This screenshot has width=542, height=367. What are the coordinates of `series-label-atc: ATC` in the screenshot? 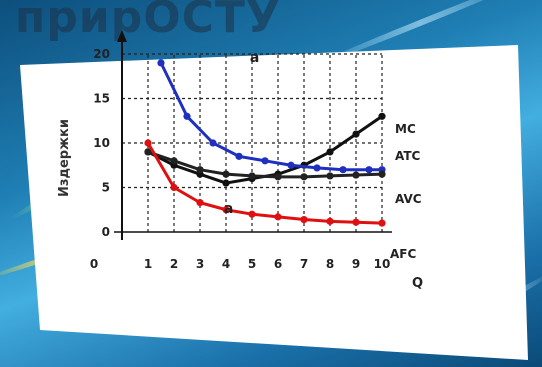 It's located at (408, 156).